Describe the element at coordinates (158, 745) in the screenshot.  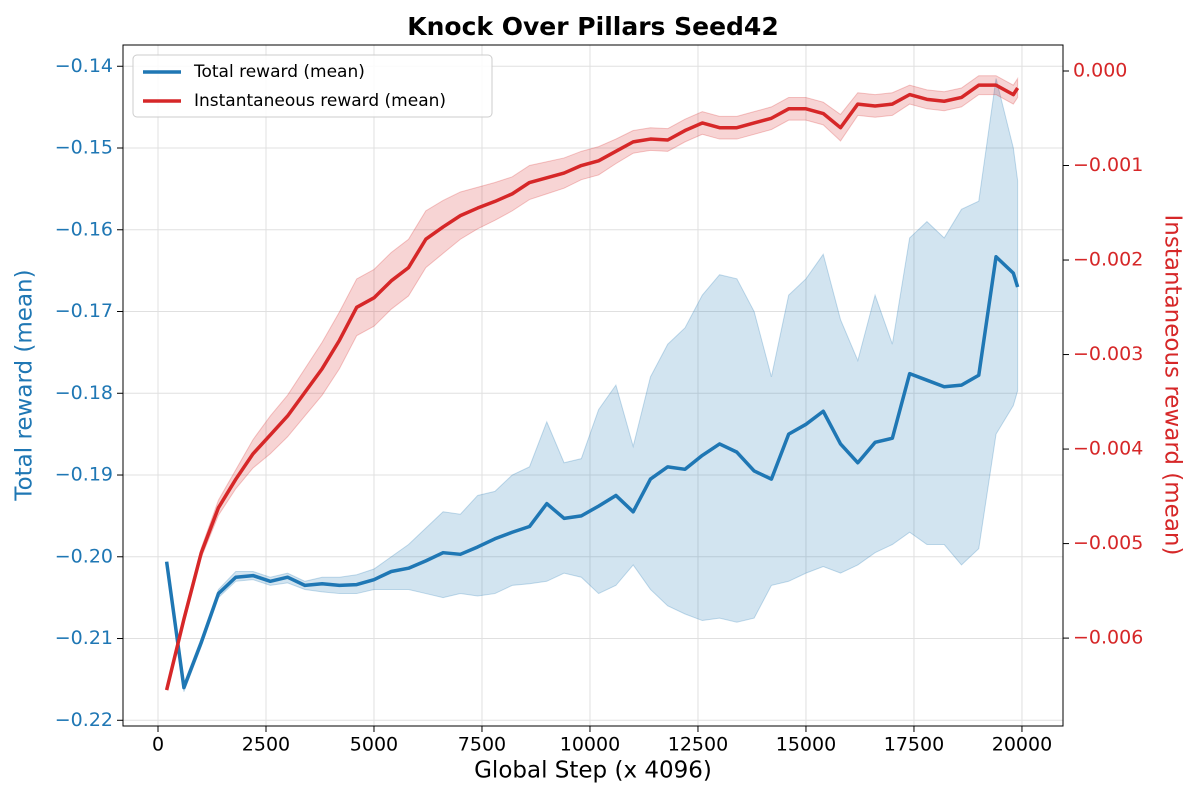
I see `x-tick-label: 0` at that location.